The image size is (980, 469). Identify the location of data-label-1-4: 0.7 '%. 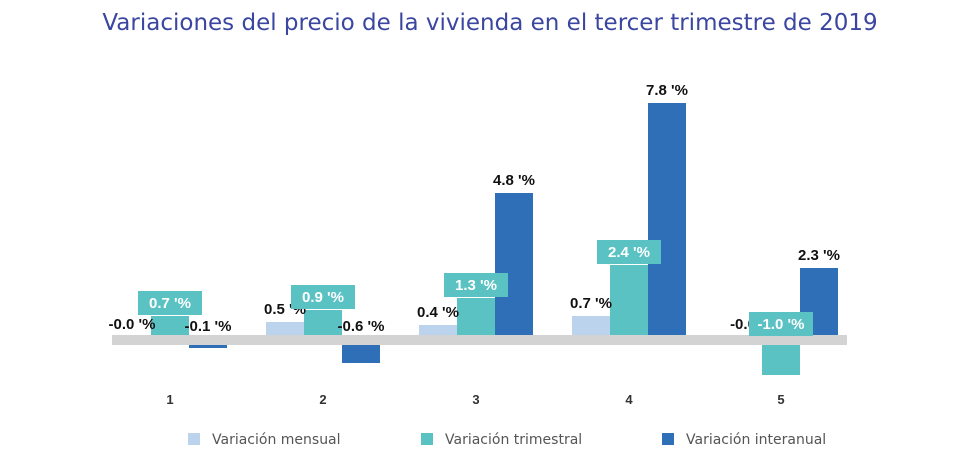
(591, 303).